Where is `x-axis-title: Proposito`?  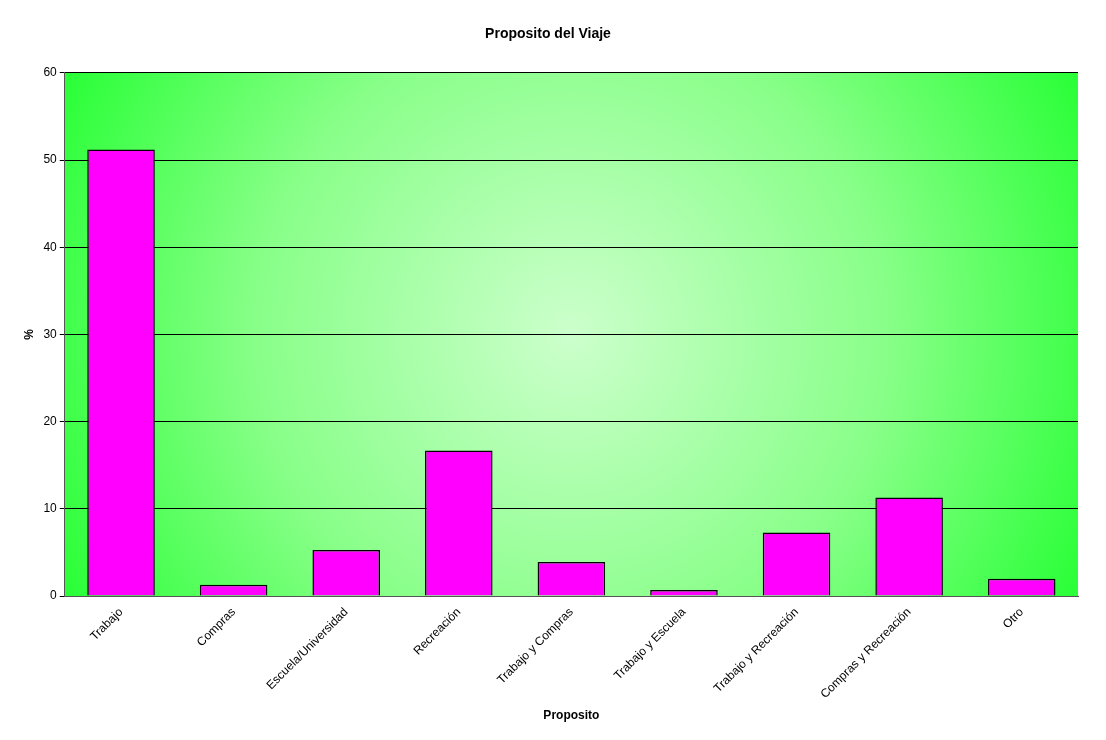 x-axis-title: Proposito is located at coordinates (571, 715).